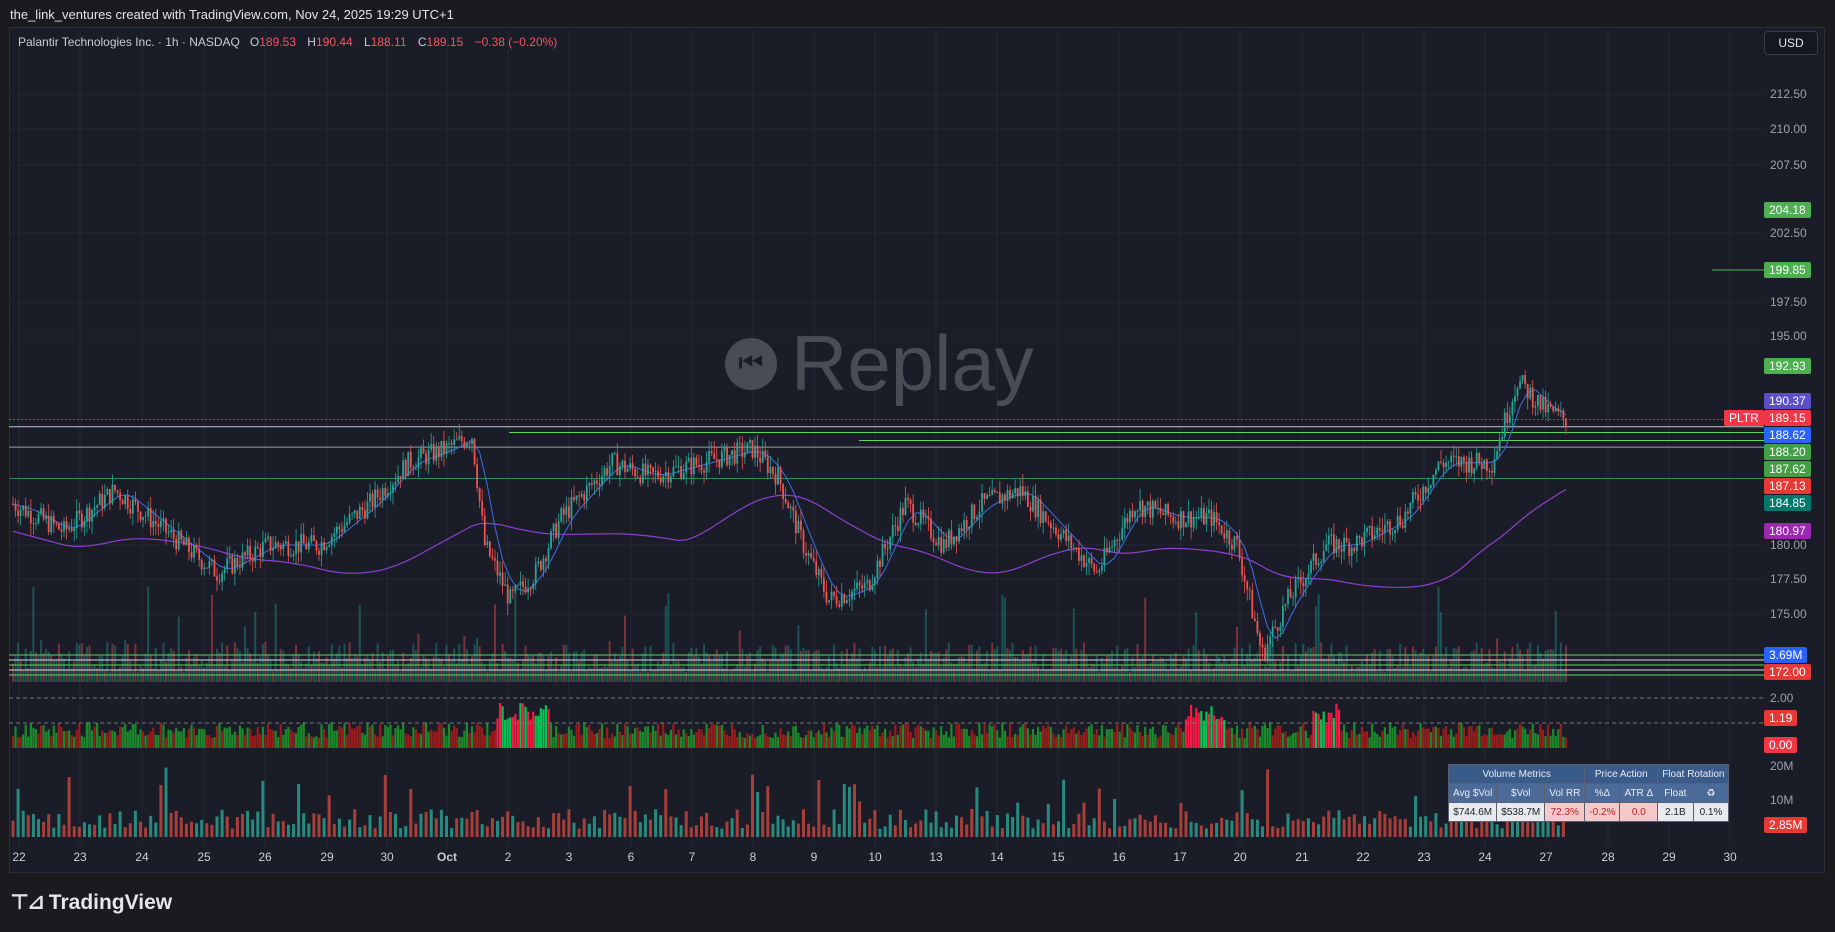 The width and height of the screenshot is (1835, 932). I want to click on tradingview-logo: ⊤⊿ TradingView, so click(91, 902).